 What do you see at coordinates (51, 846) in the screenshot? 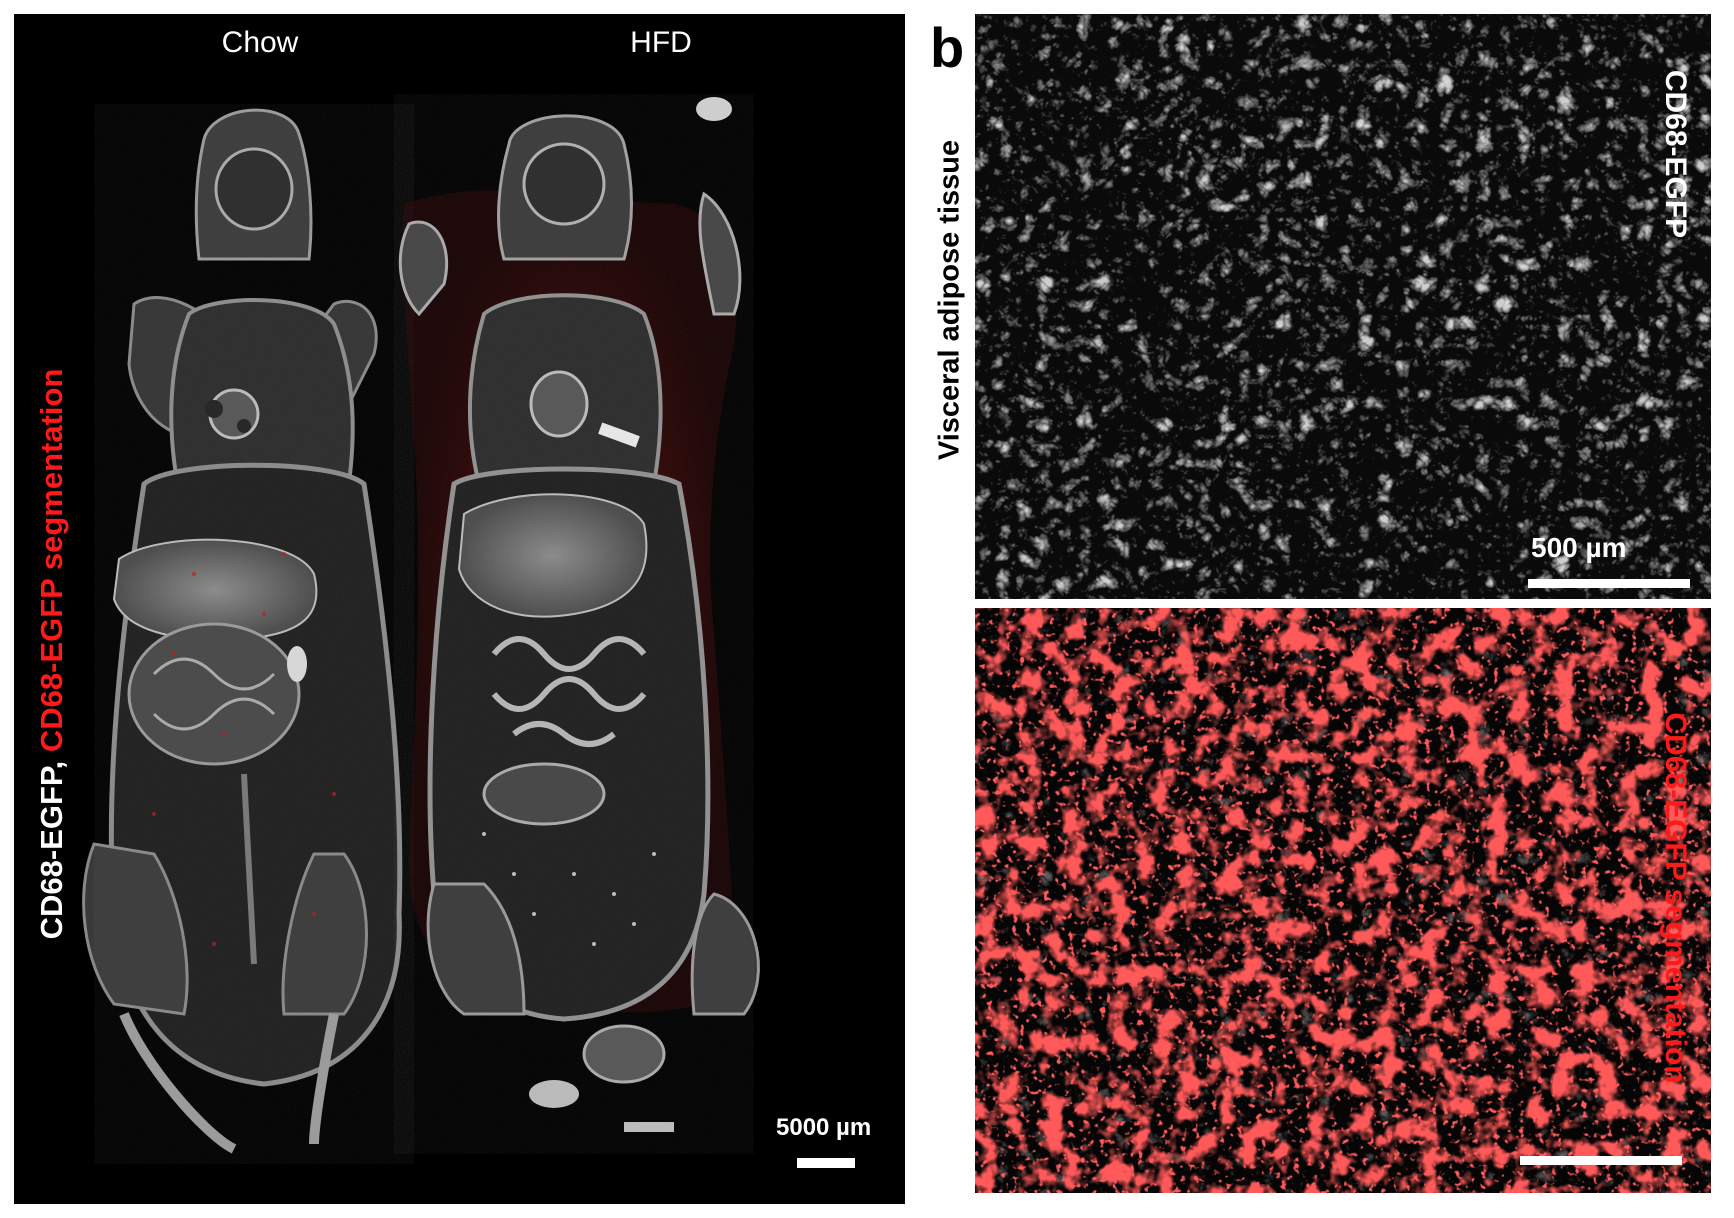
I see `channel-label-white: CD68-EGFP,` at bounding box center [51, 846].